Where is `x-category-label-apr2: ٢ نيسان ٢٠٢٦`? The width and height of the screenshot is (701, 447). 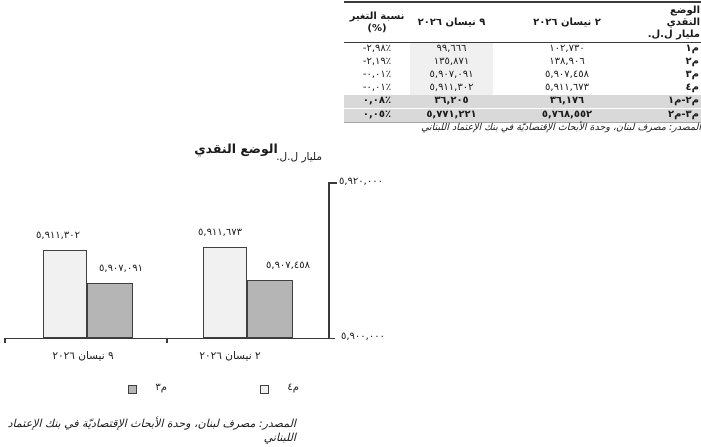
x-category-label-apr2: ٢ نيسان ٢٠٢٦ is located at coordinates (230, 356).